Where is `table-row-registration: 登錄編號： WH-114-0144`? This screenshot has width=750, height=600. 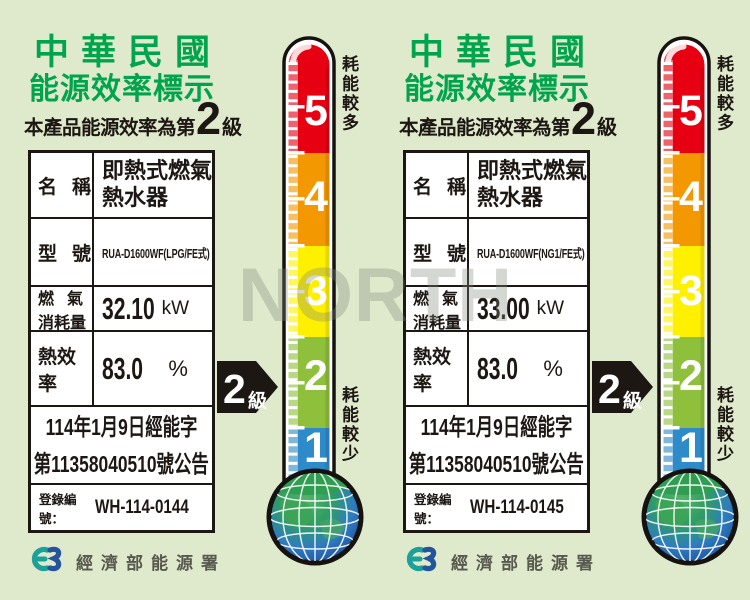
table-row-registration: 登錄編號： WH-114-0144 is located at coordinates (121, 506).